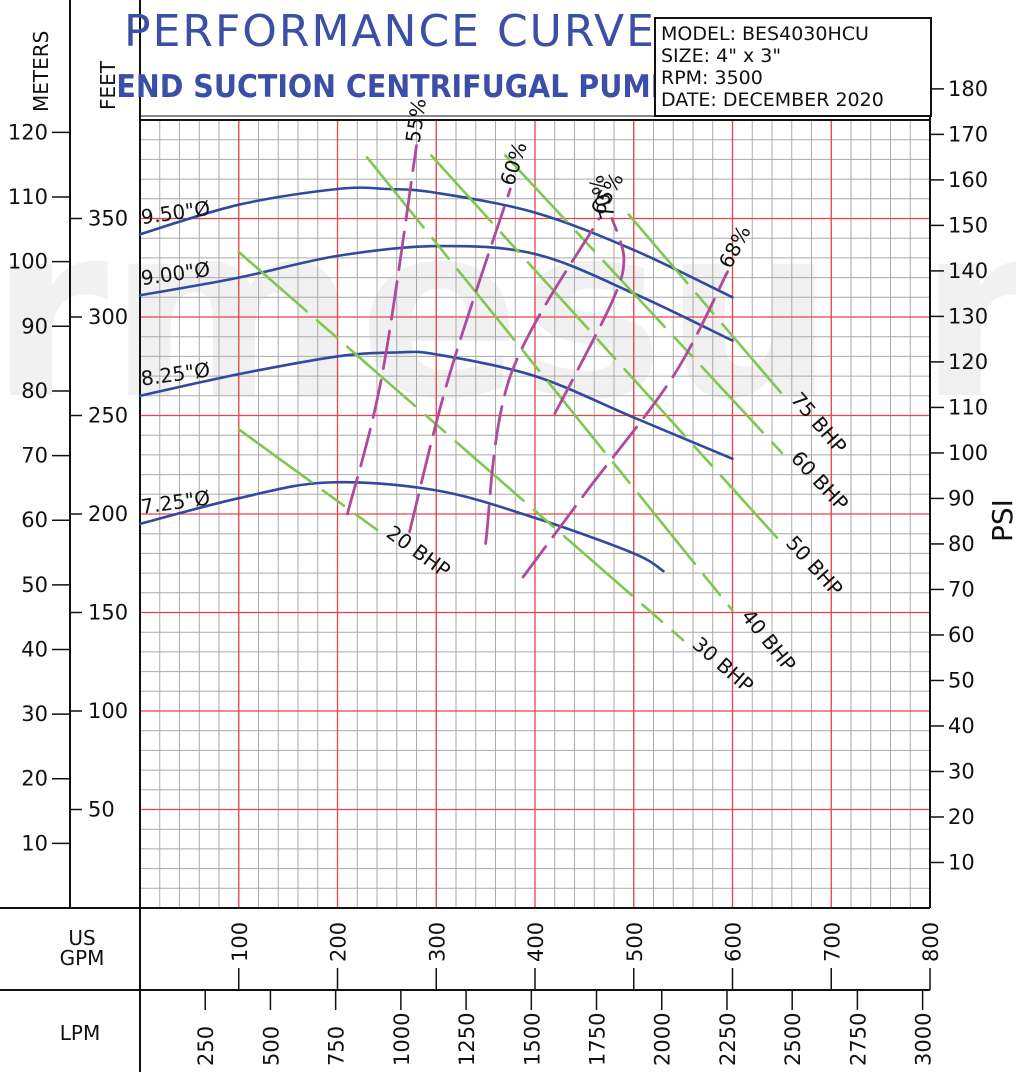 The height and width of the screenshot is (1072, 1016). What do you see at coordinates (28, 132) in the screenshot?
I see `meters-tick-label: 120` at bounding box center [28, 132].